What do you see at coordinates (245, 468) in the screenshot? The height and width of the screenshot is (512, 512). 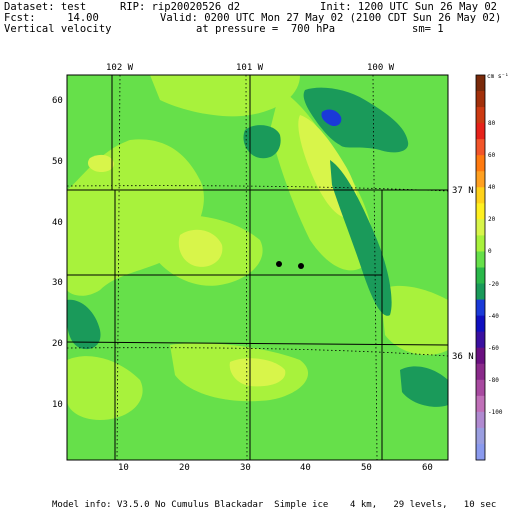 I see `x-tick-30: 30` at bounding box center [245, 468].